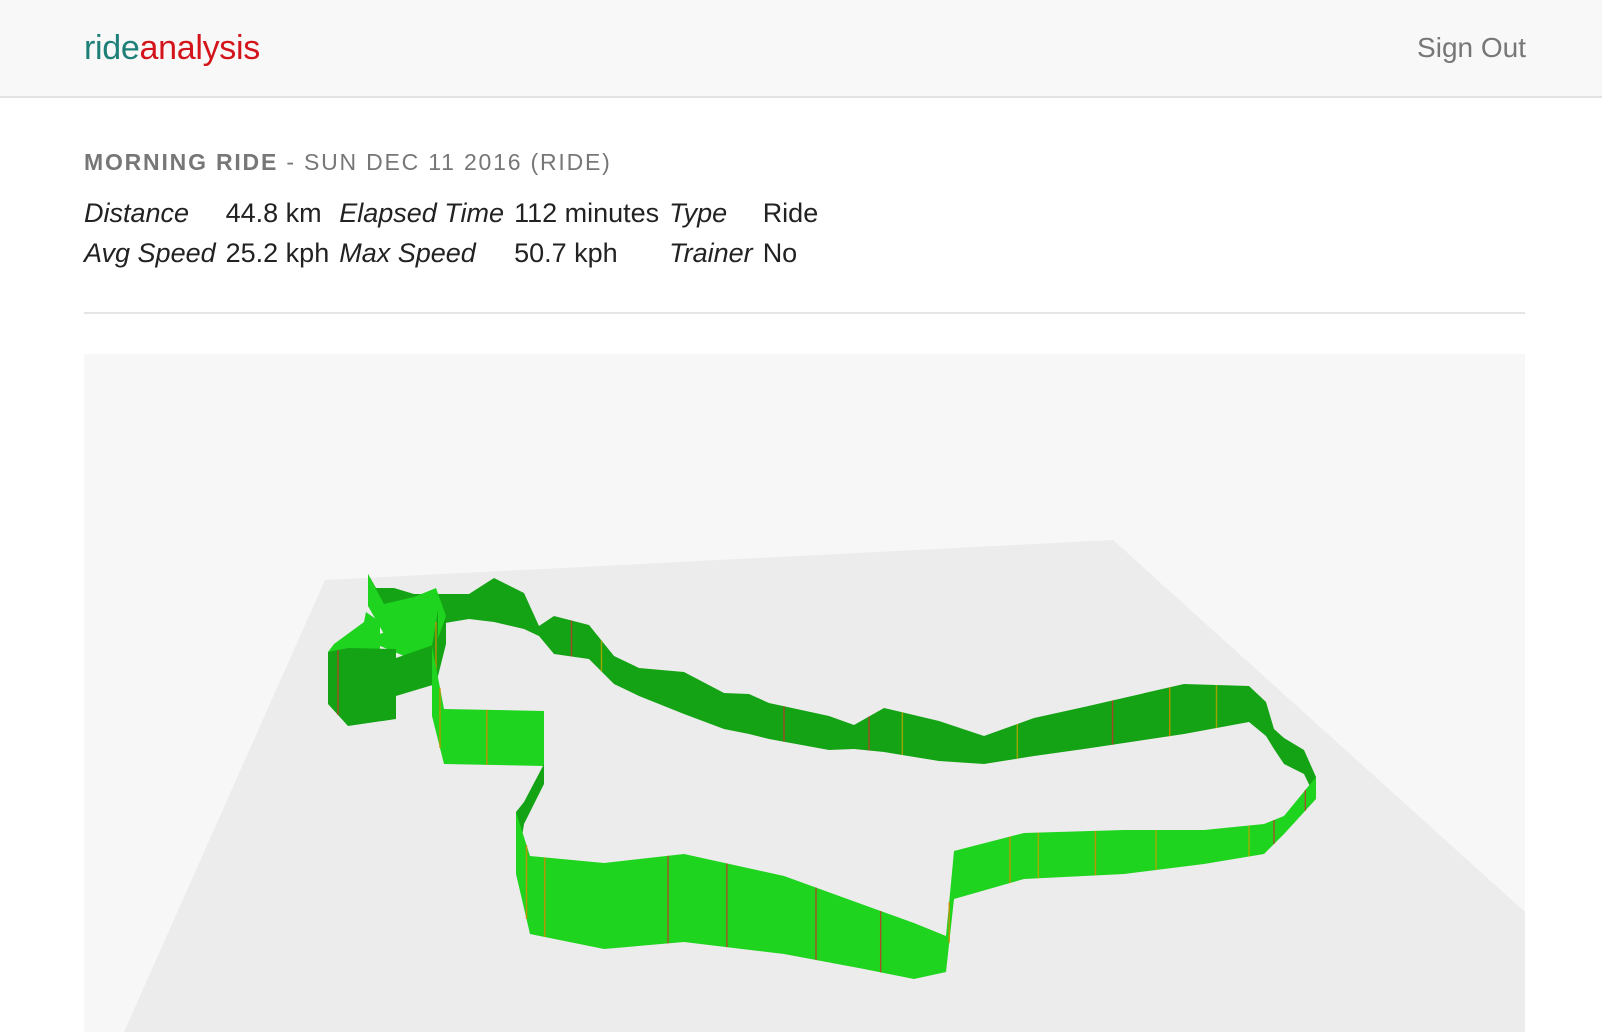  Describe the element at coordinates (407, 252) in the screenshot. I see `stat-label-max-speed: Max Speed` at that location.